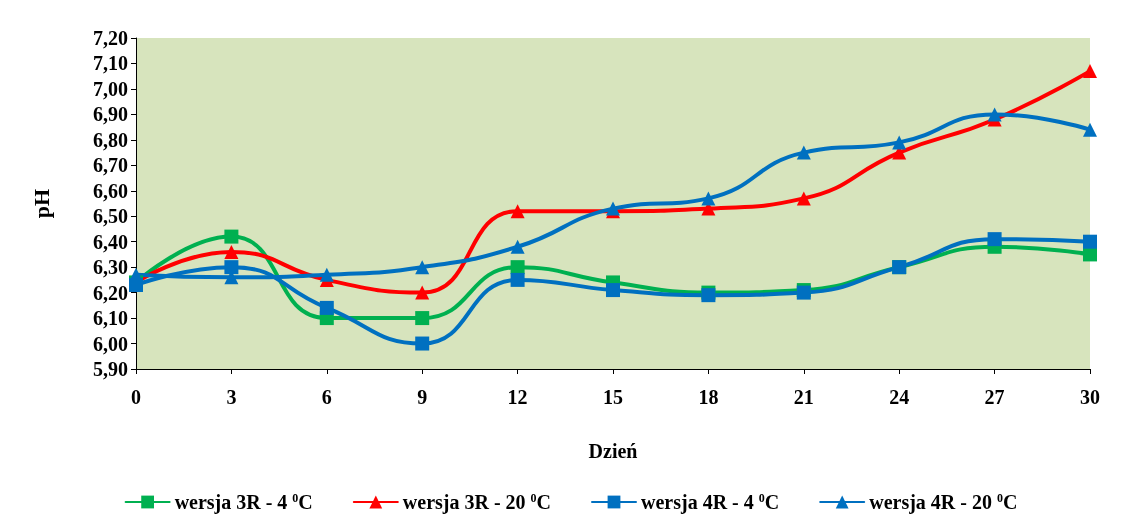  I want to click on y-tick-label: 6,60, so click(110, 190).